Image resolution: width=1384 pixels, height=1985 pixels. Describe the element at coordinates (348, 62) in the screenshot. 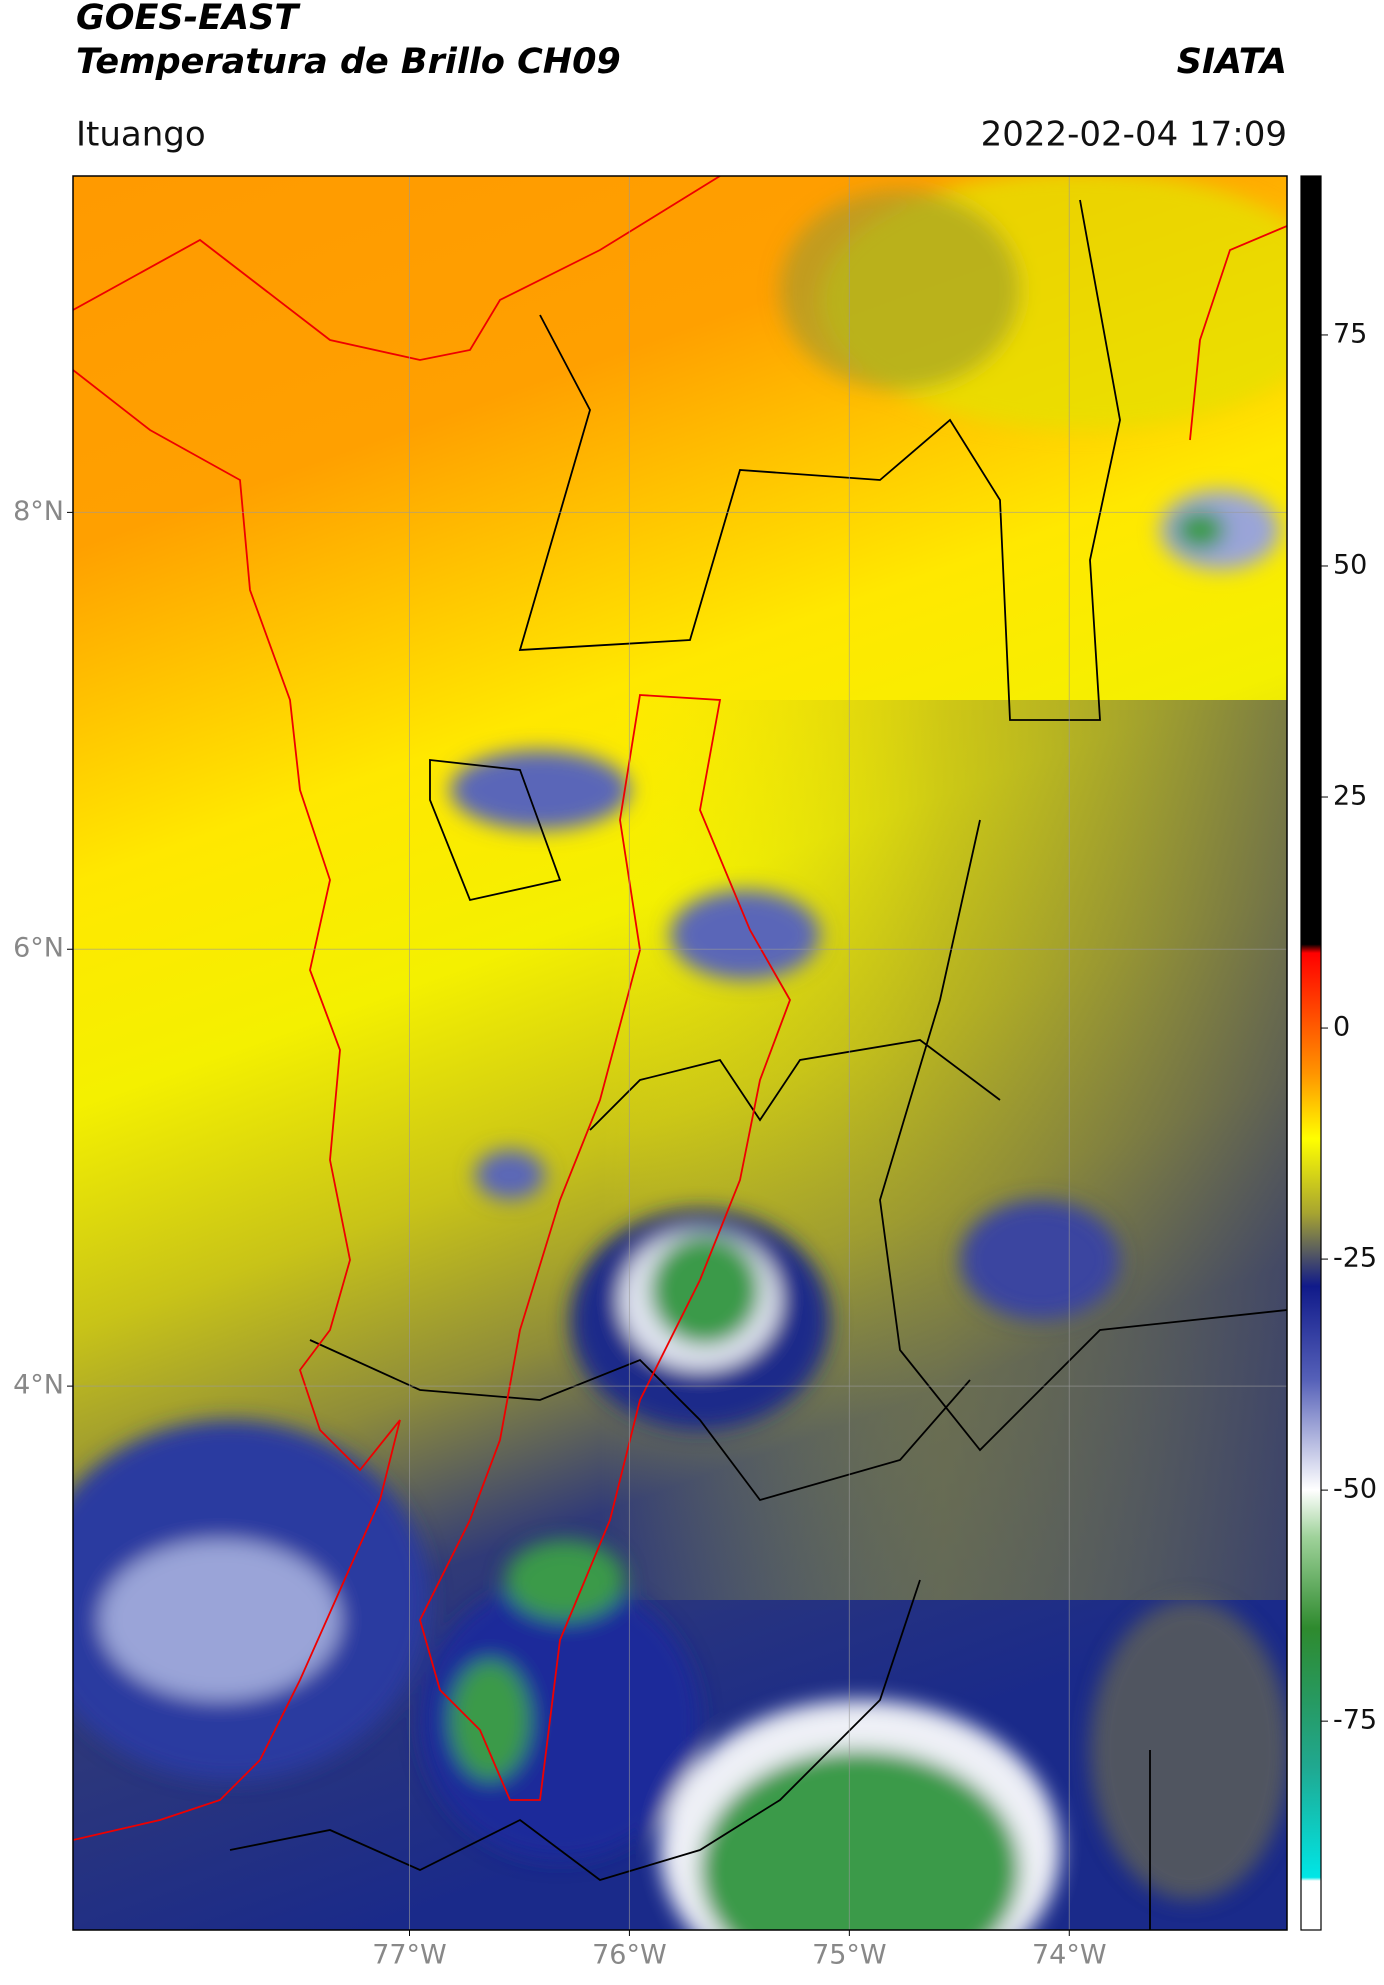

I see `subtitle: Temperatura de Brillo CH09` at that location.